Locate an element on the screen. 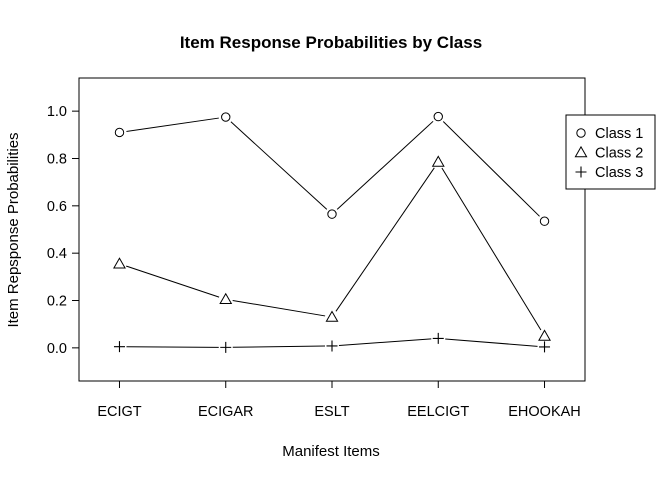 This screenshot has width=672, height=480. legend-item-label: Class 2 is located at coordinates (619, 154).